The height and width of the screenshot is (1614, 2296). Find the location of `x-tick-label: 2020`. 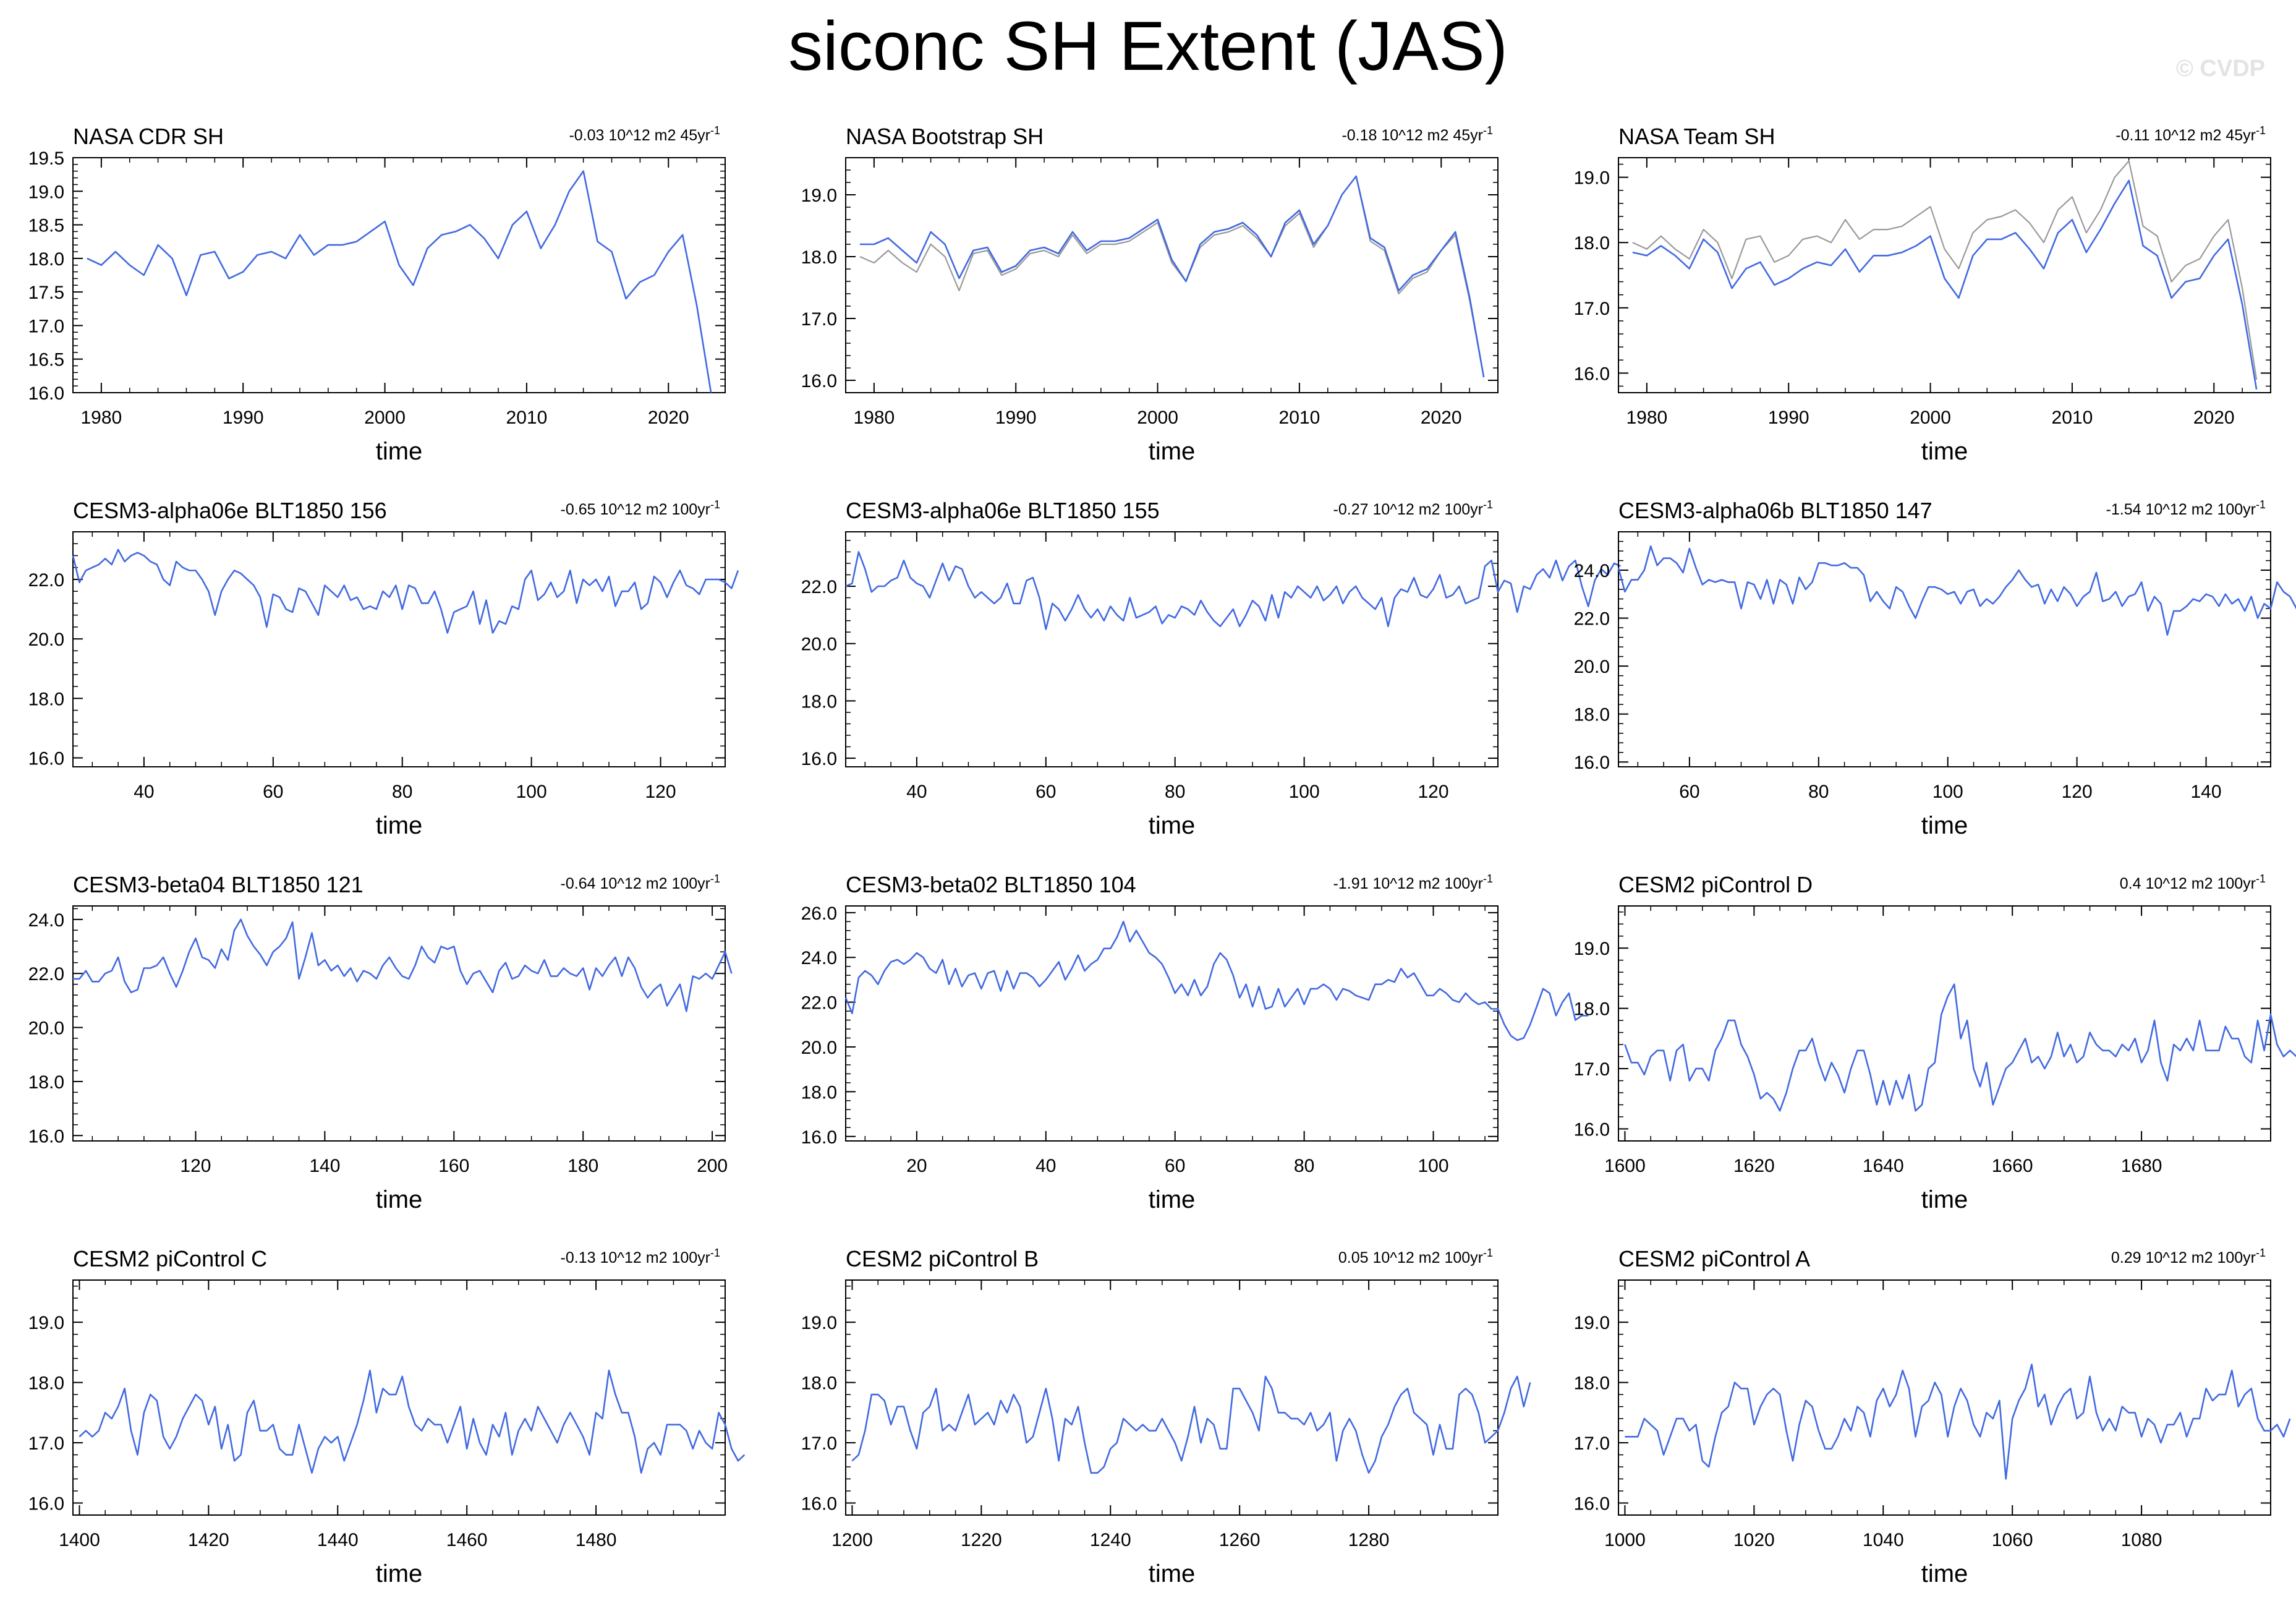

x-tick-label: 2020 is located at coordinates (2214, 418).